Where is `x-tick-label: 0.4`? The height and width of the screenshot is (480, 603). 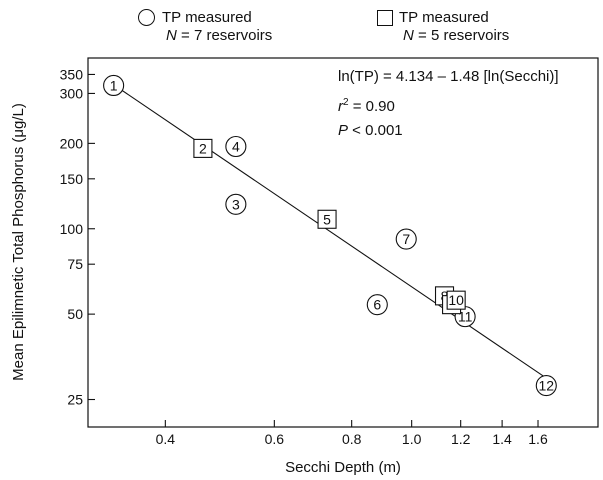 x-tick-label: 0.4 is located at coordinates (166, 439).